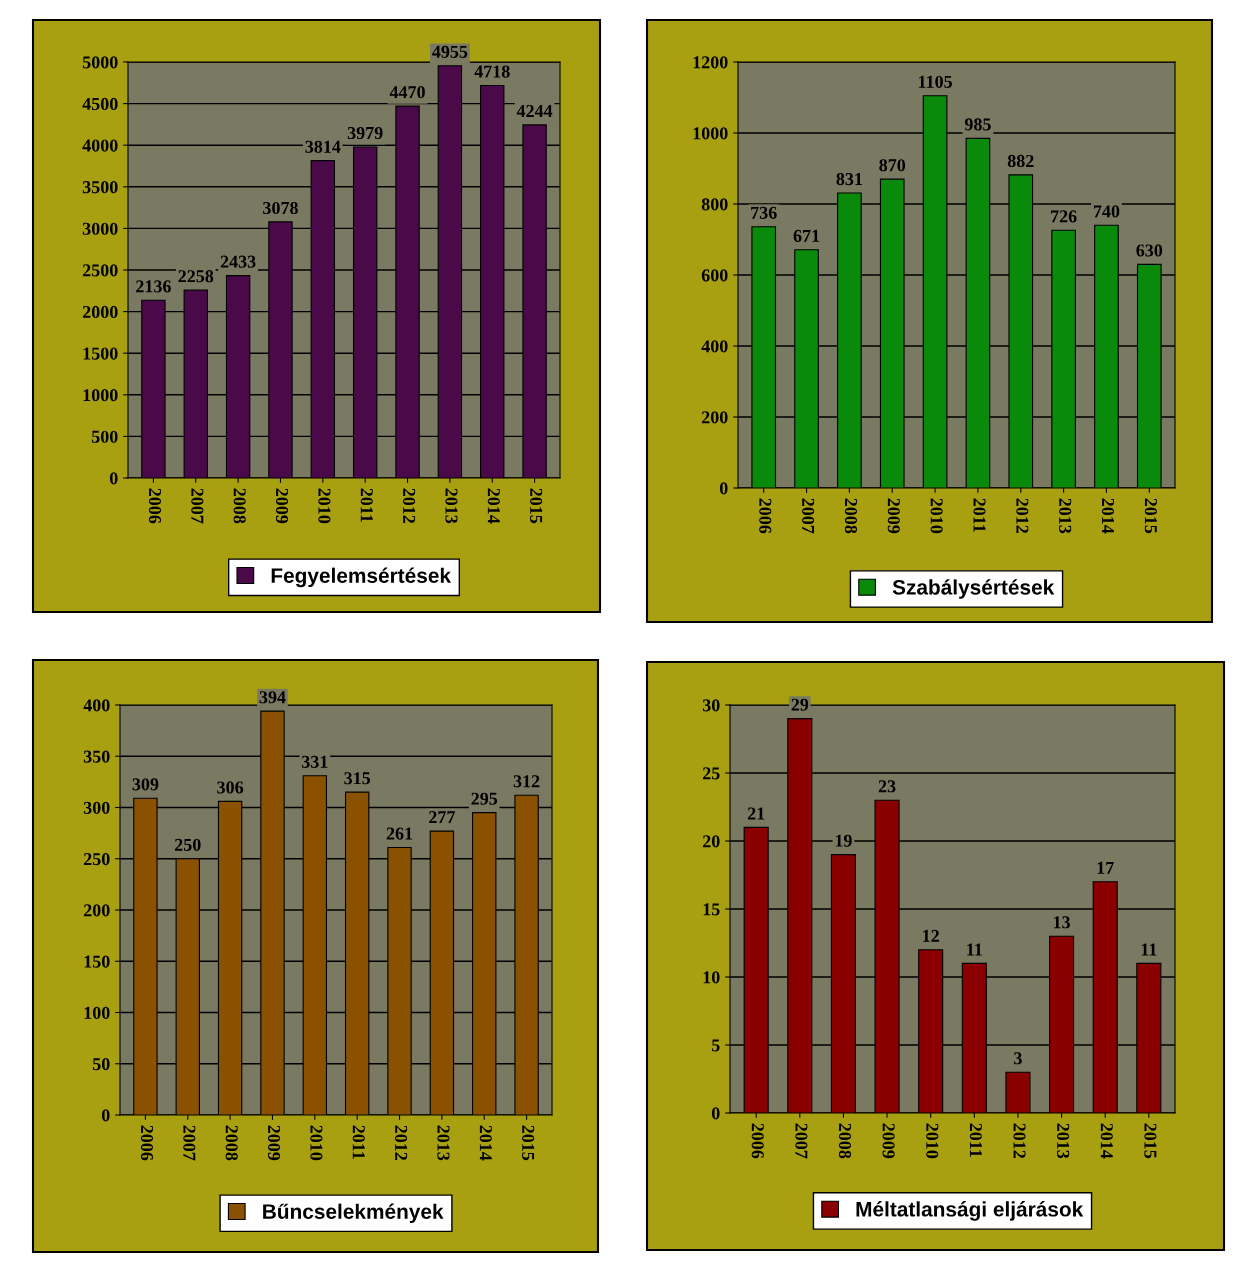 The height and width of the screenshot is (1275, 1234). What do you see at coordinates (484, 798) in the screenshot?
I see `data-label: 295` at bounding box center [484, 798].